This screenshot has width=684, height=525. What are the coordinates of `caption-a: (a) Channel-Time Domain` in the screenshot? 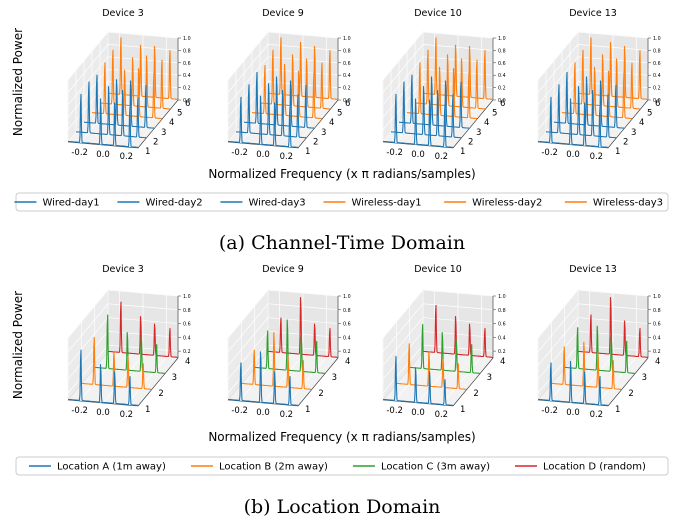 It's located at (342, 243).